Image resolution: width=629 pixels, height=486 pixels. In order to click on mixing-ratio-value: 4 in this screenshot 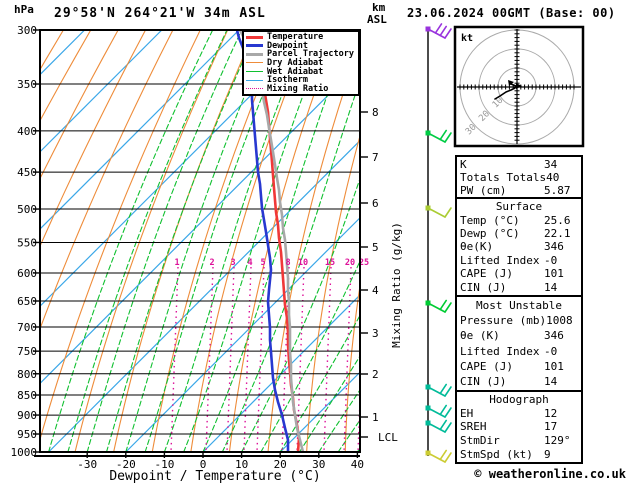, I will do `click(249, 263)`.